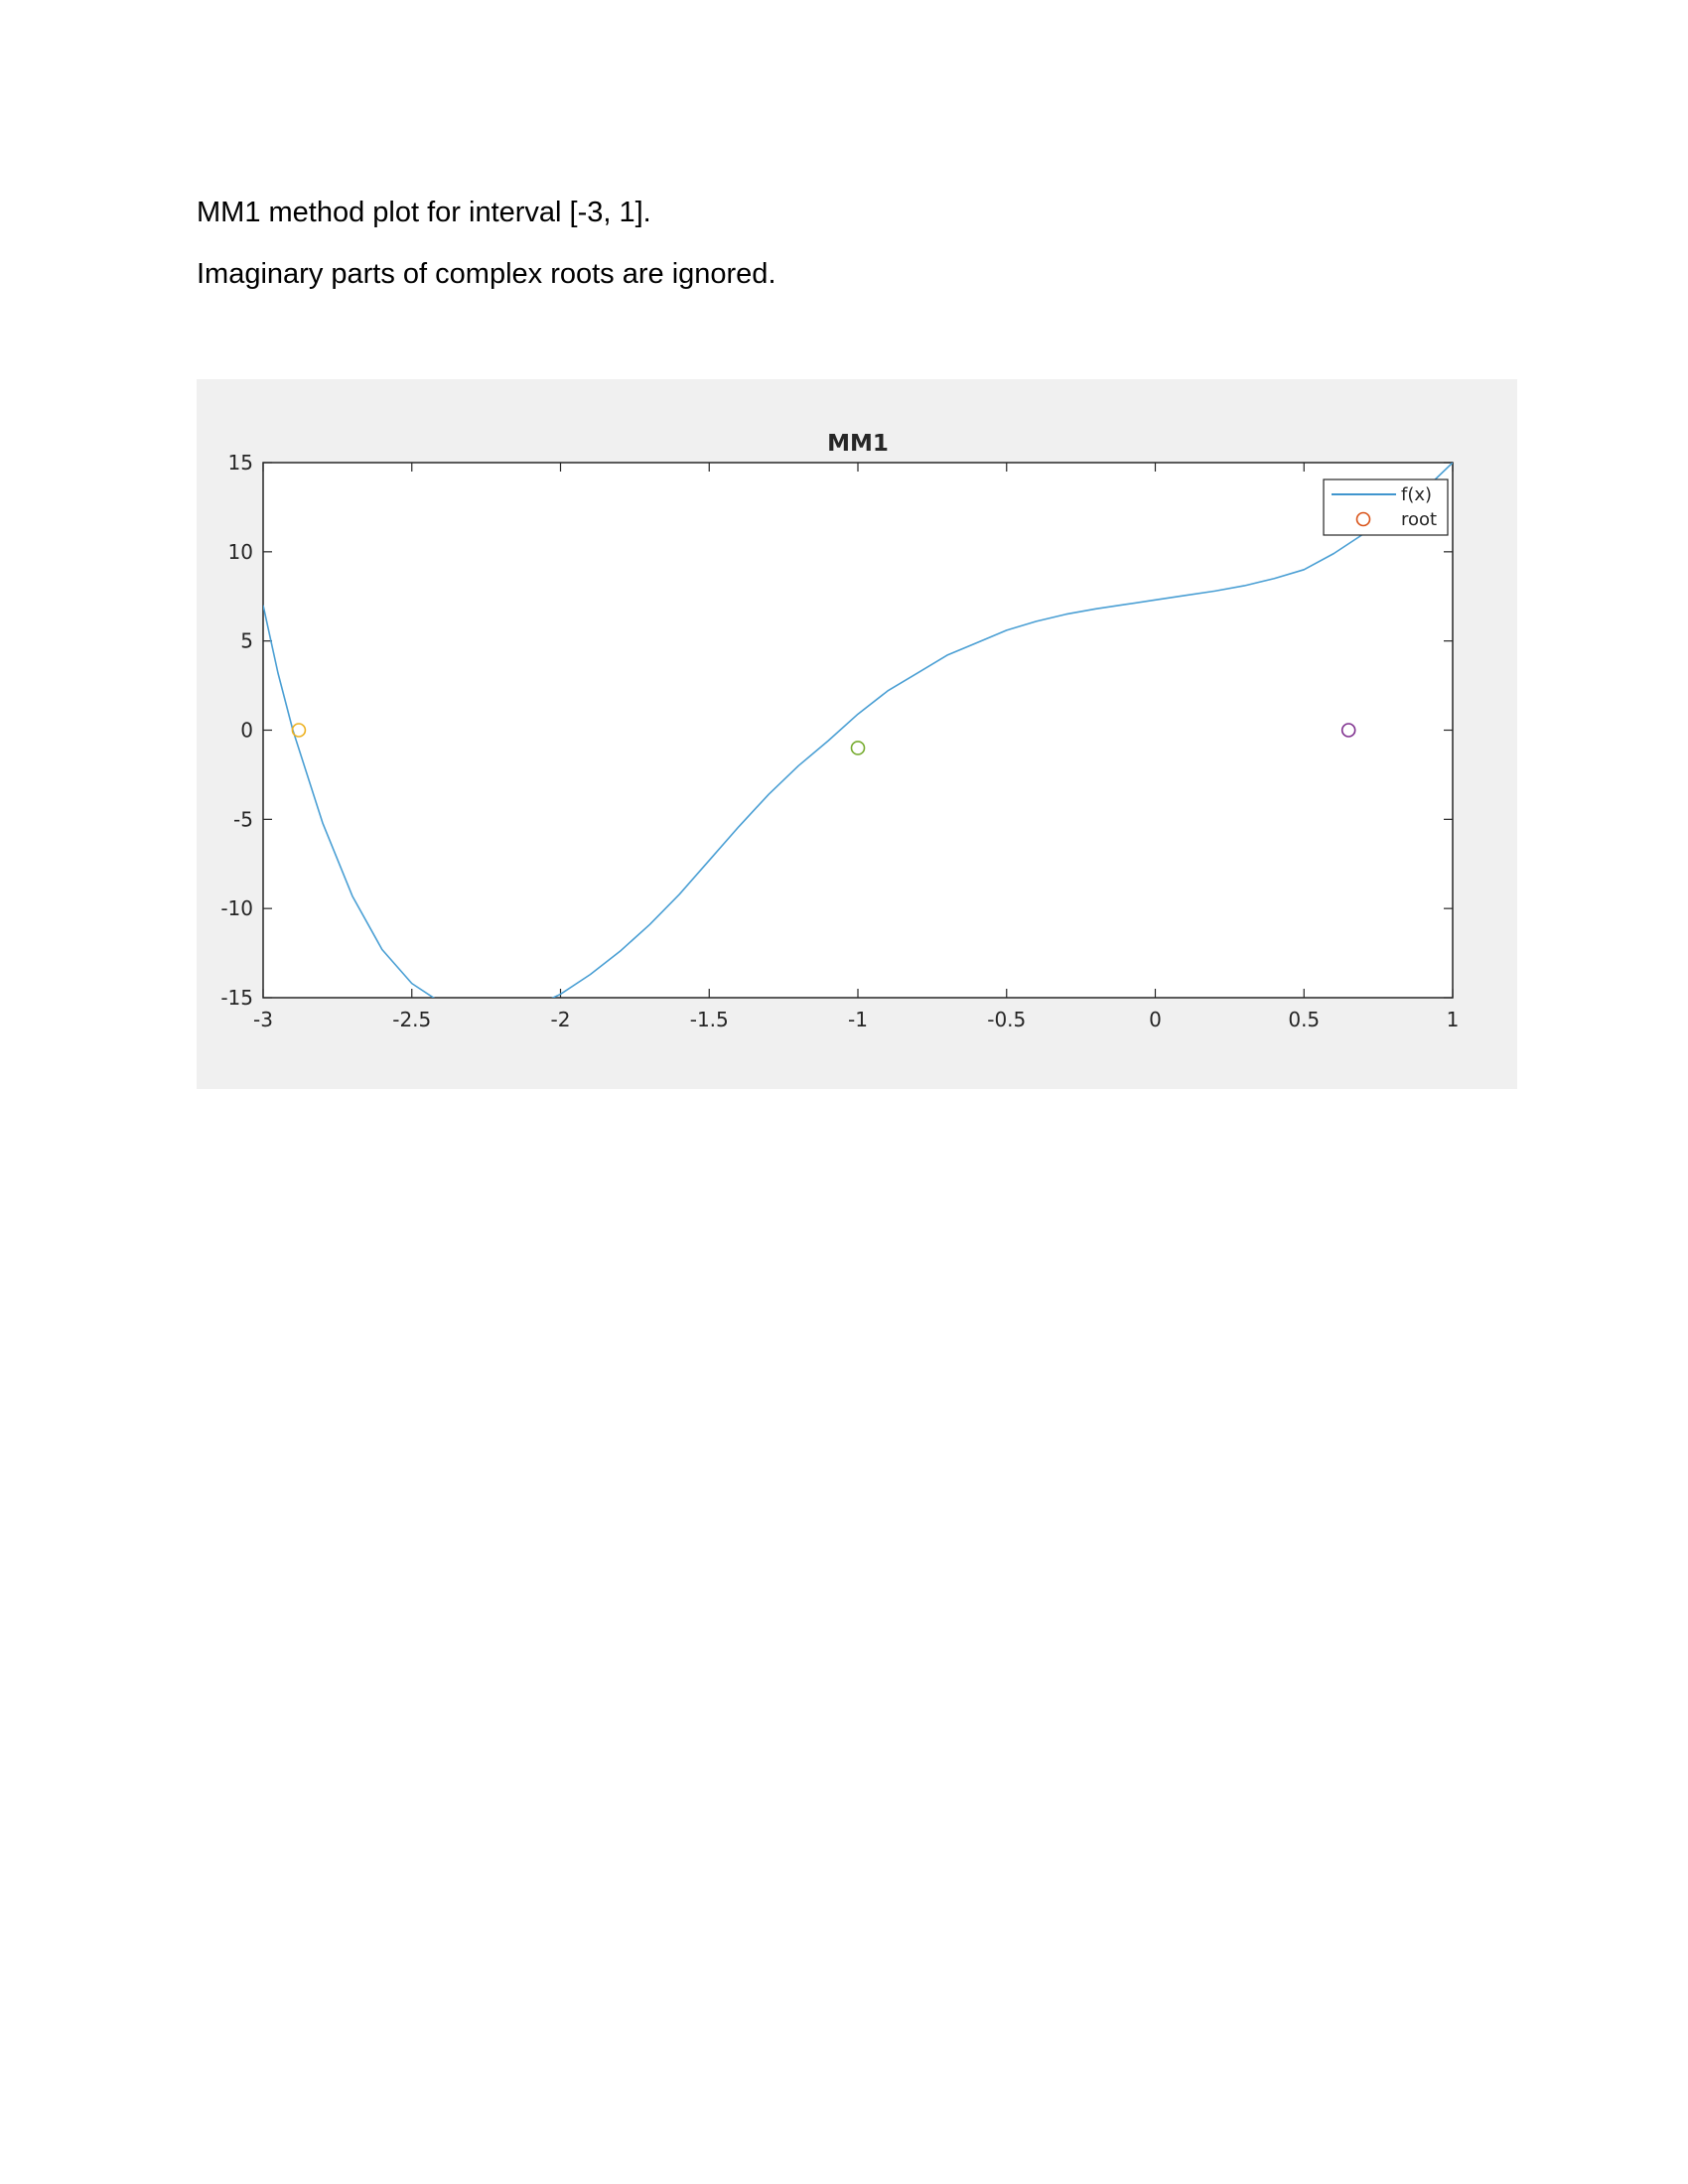 The image size is (1688, 2184). What do you see at coordinates (561, 1019) in the screenshot?
I see `x-tick-label: -2` at bounding box center [561, 1019].